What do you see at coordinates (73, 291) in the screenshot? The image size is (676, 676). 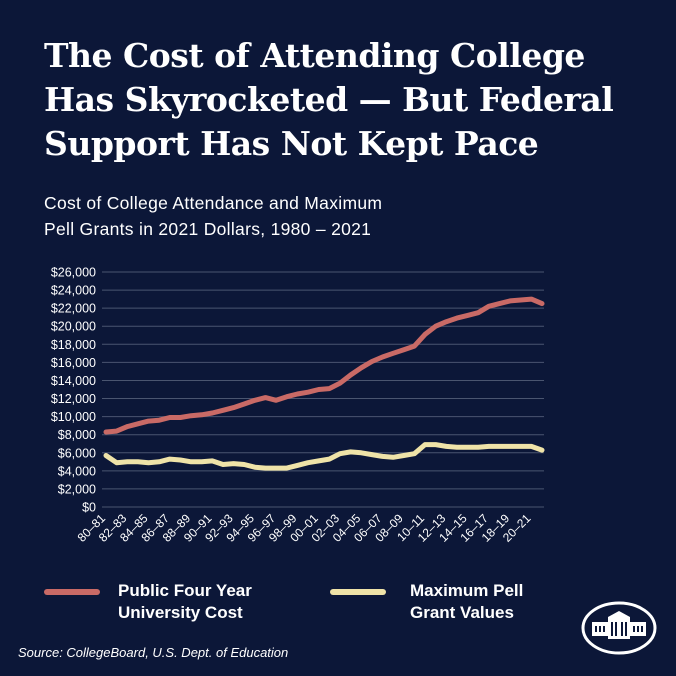 I see `y-tick-label: $24,000` at bounding box center [73, 291].